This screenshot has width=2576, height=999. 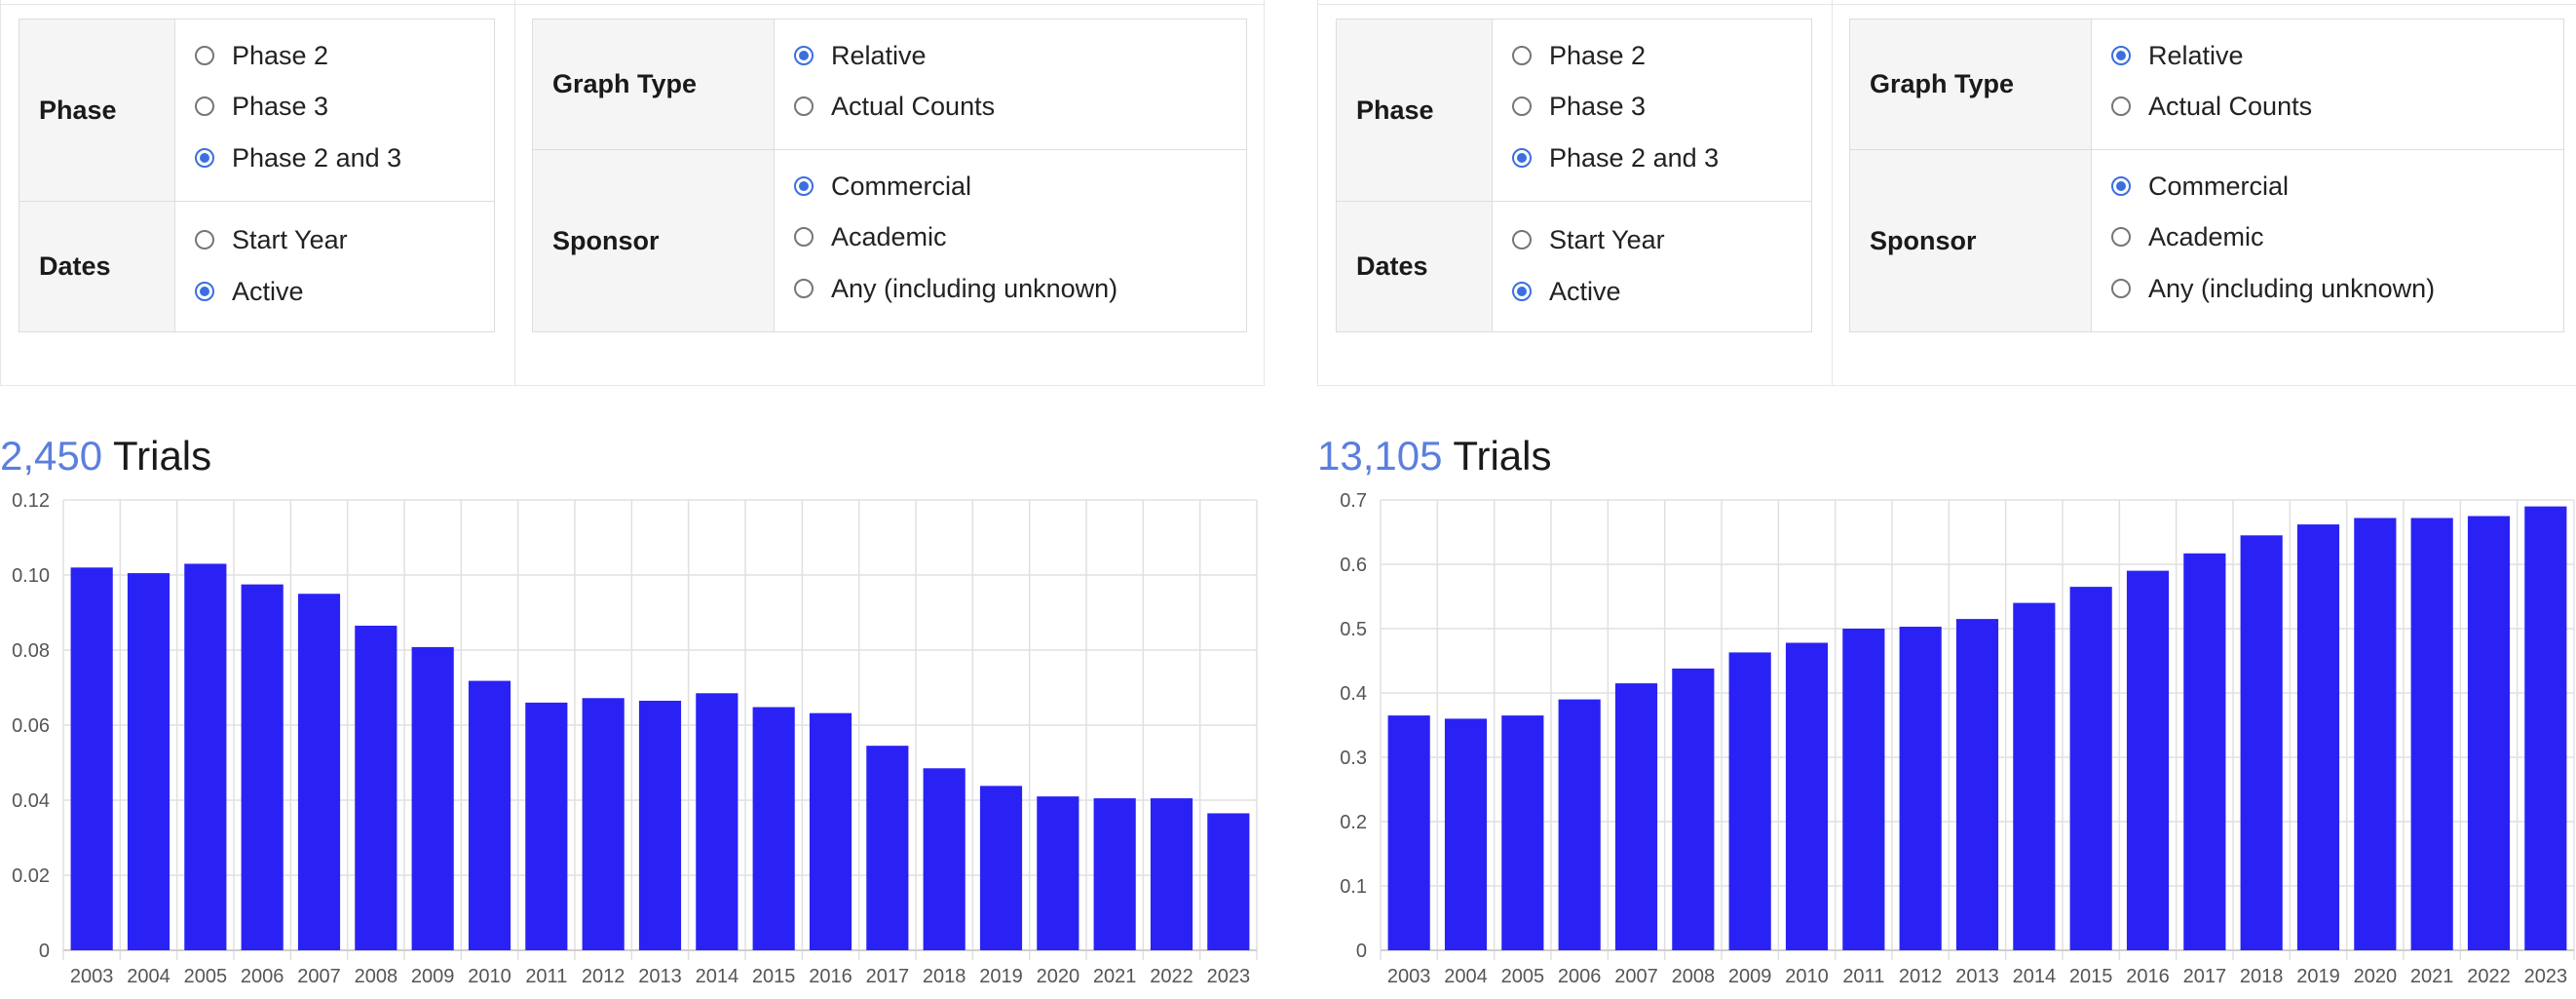 What do you see at coordinates (1353, 501) in the screenshot?
I see `y-tick-label: 0.7` at bounding box center [1353, 501].